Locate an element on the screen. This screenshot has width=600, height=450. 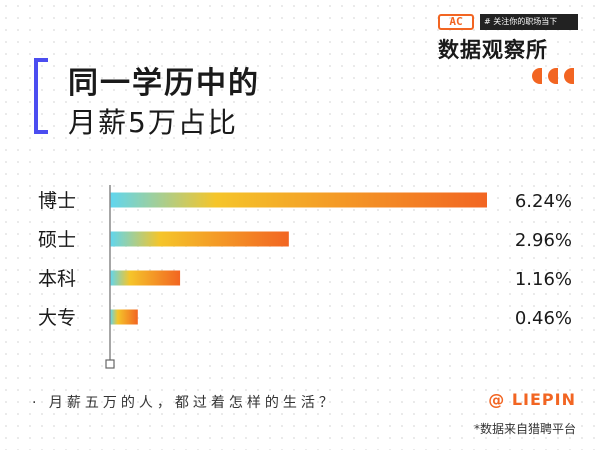
logo-tagline: # 关注你的职场当下 is located at coordinates (529, 22).